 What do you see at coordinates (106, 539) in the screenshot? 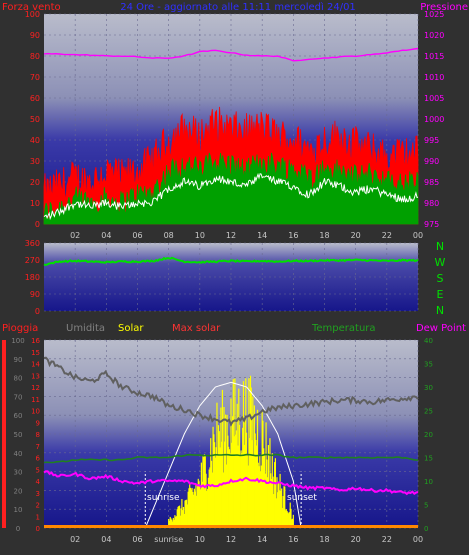
I see `time-x-tick: 04` at bounding box center [106, 539].